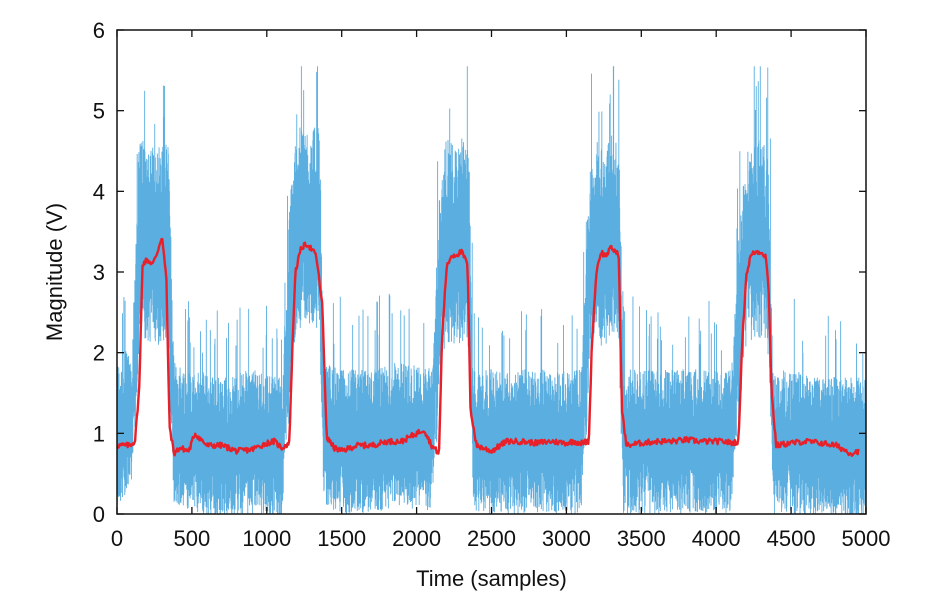  Describe the element at coordinates (791, 538) in the screenshot. I see `x-tick-label: 4500` at that location.